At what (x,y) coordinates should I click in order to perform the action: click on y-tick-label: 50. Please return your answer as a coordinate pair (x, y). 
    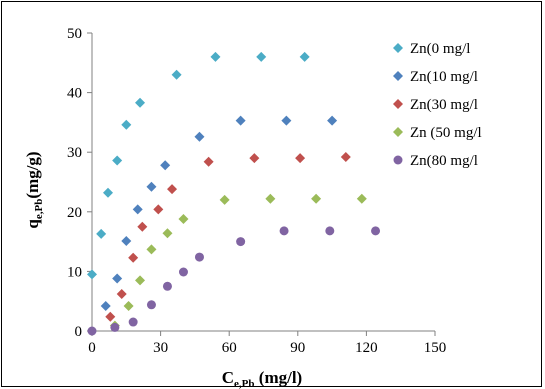
    Looking at the image, I should click on (74, 34).